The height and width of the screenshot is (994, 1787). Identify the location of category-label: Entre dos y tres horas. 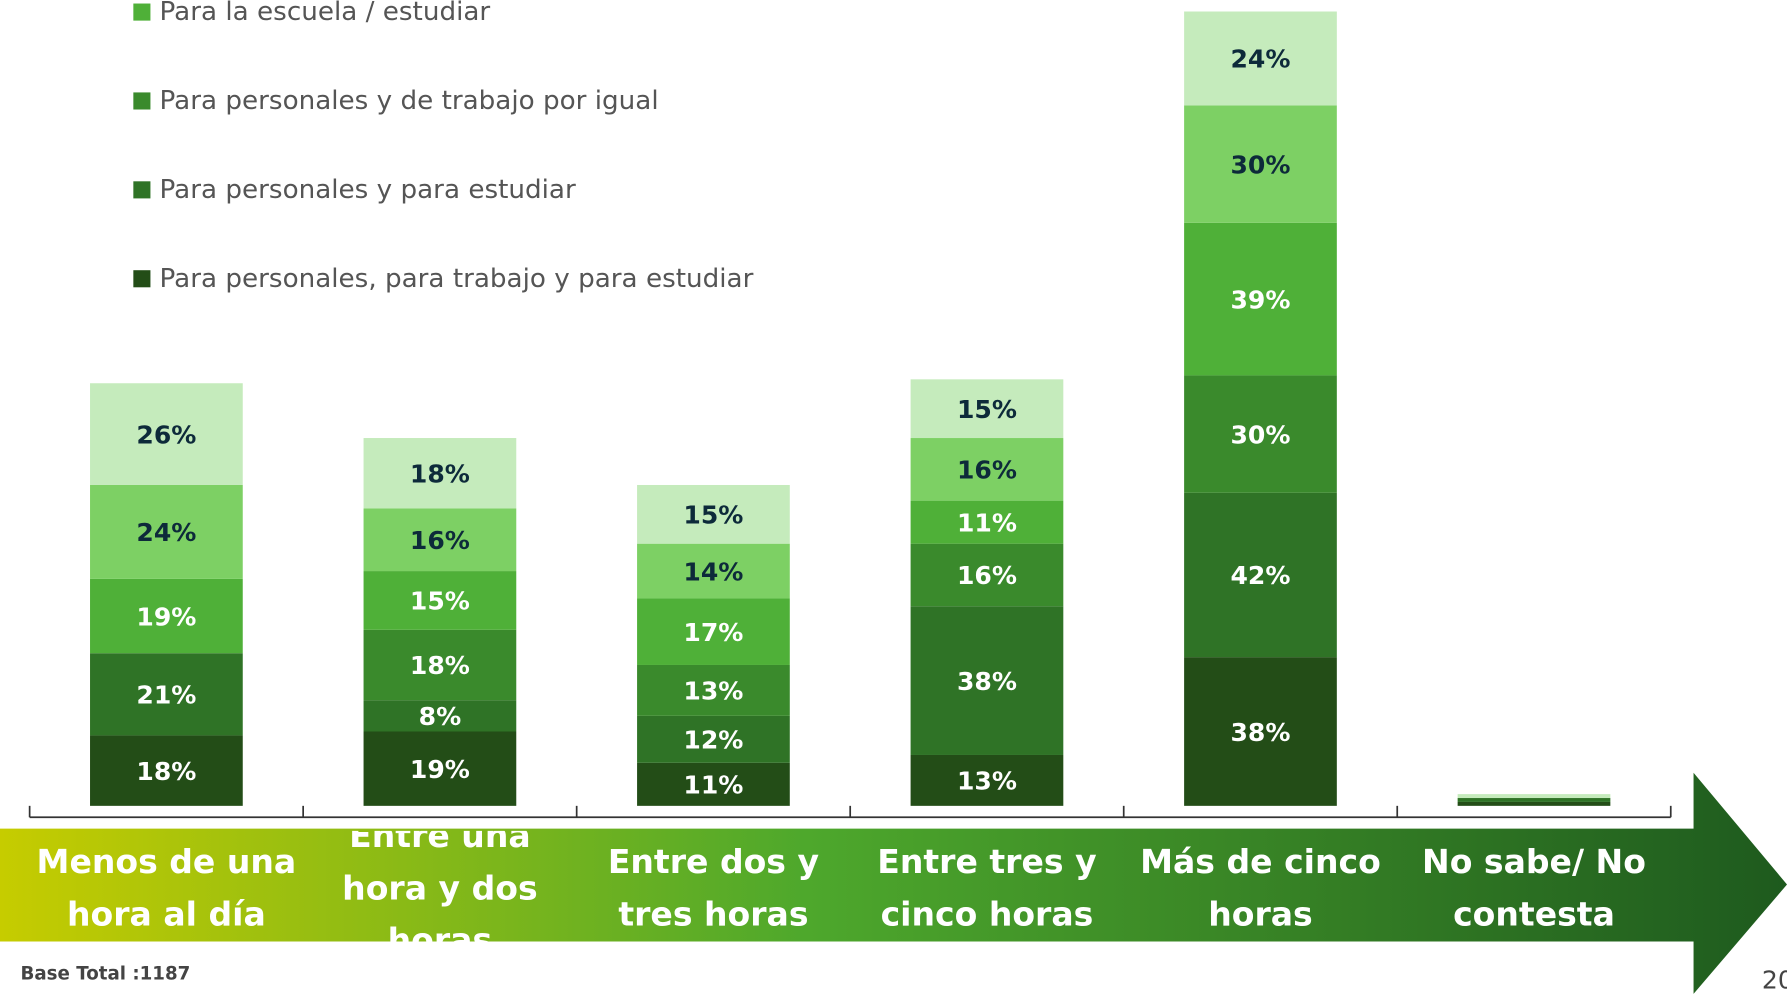
(713, 888).